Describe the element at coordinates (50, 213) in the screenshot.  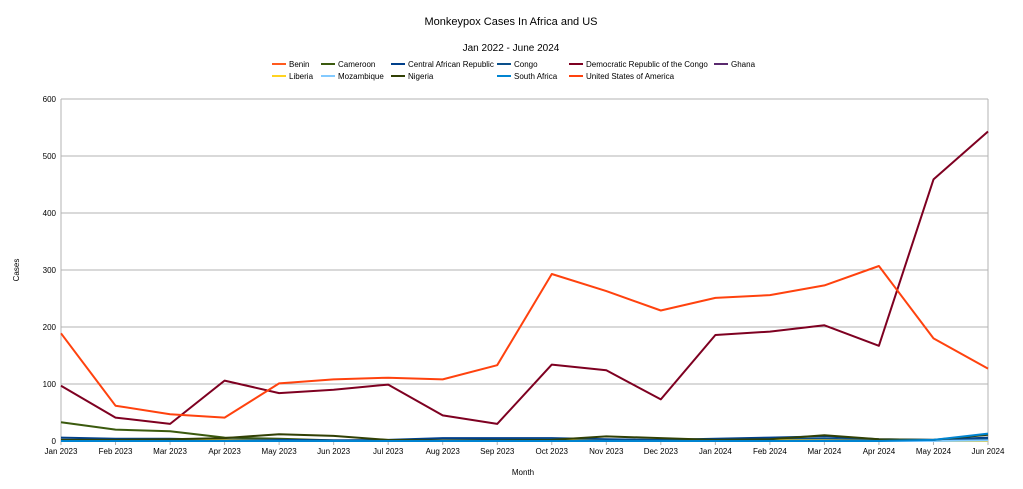
I see `y-tick-label: 400` at that location.